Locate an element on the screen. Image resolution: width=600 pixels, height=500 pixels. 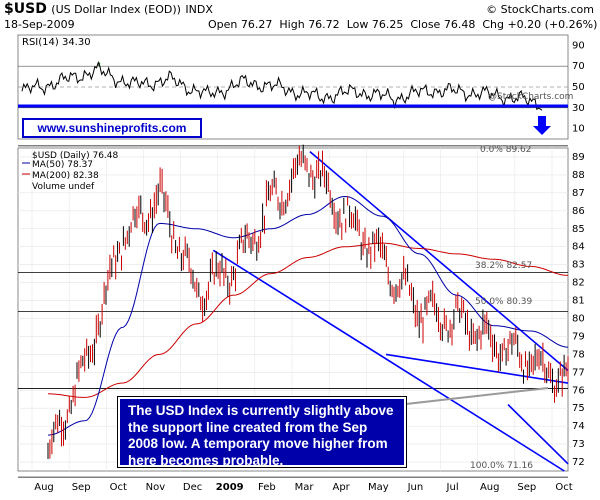
price-tick-label: 78 is located at coordinates (578, 354).